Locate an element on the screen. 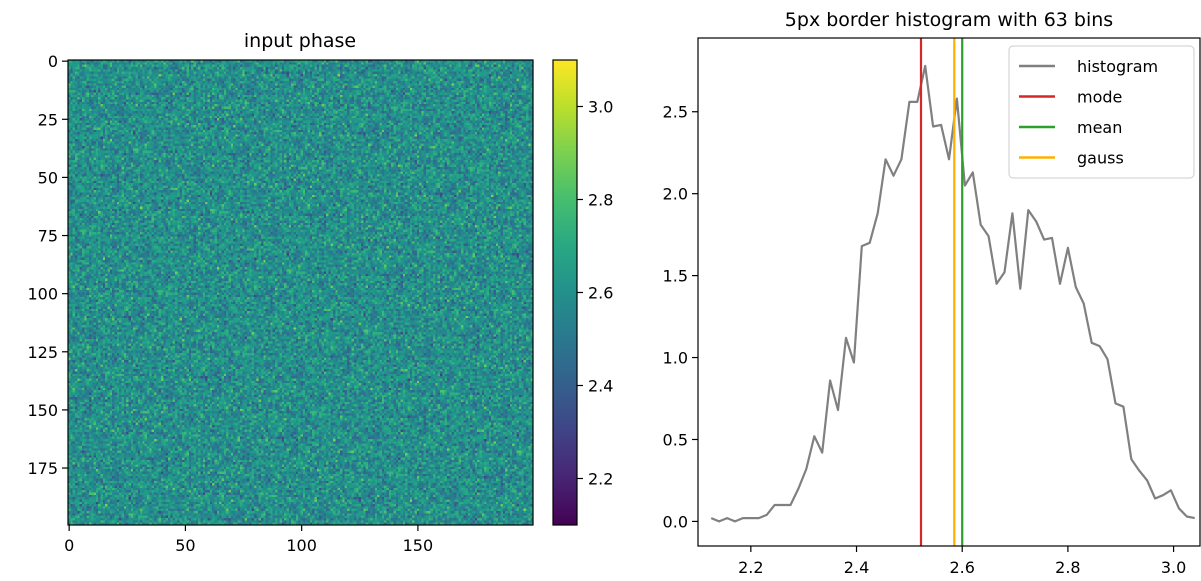  legend-label-mode: mode is located at coordinates (1099, 97).